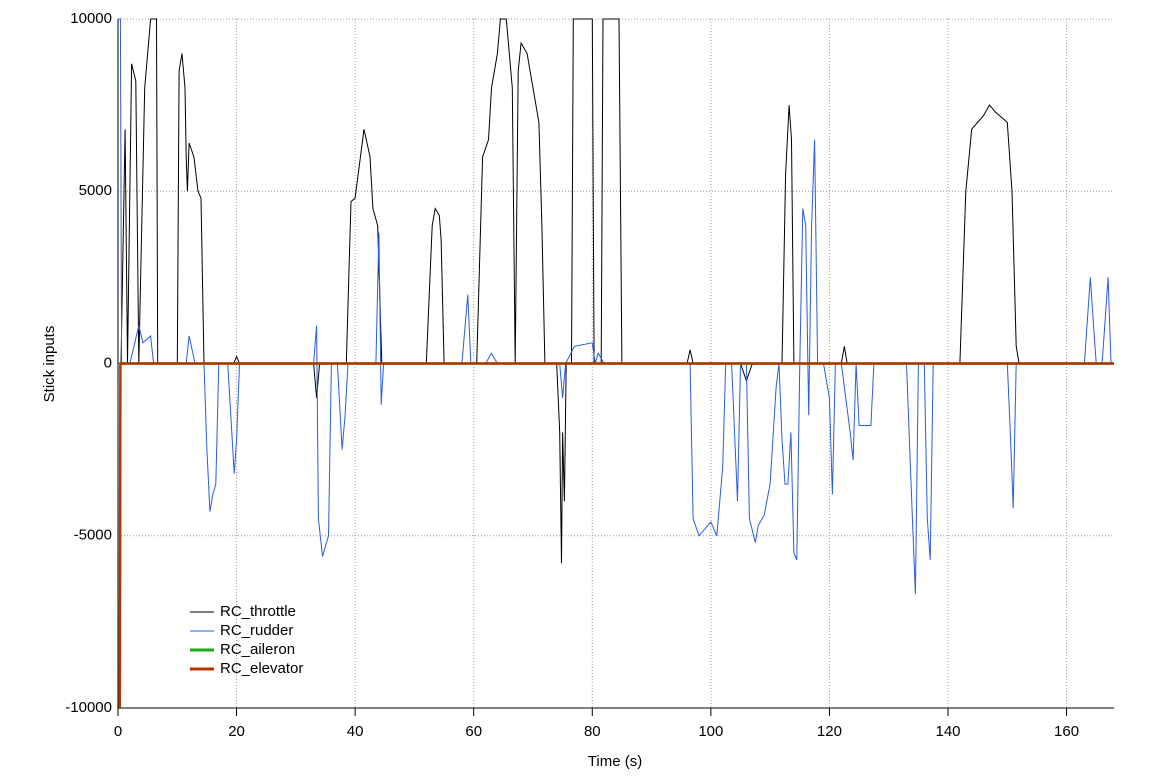  What do you see at coordinates (236, 731) in the screenshot?
I see `x-tick-label: 20` at bounding box center [236, 731].